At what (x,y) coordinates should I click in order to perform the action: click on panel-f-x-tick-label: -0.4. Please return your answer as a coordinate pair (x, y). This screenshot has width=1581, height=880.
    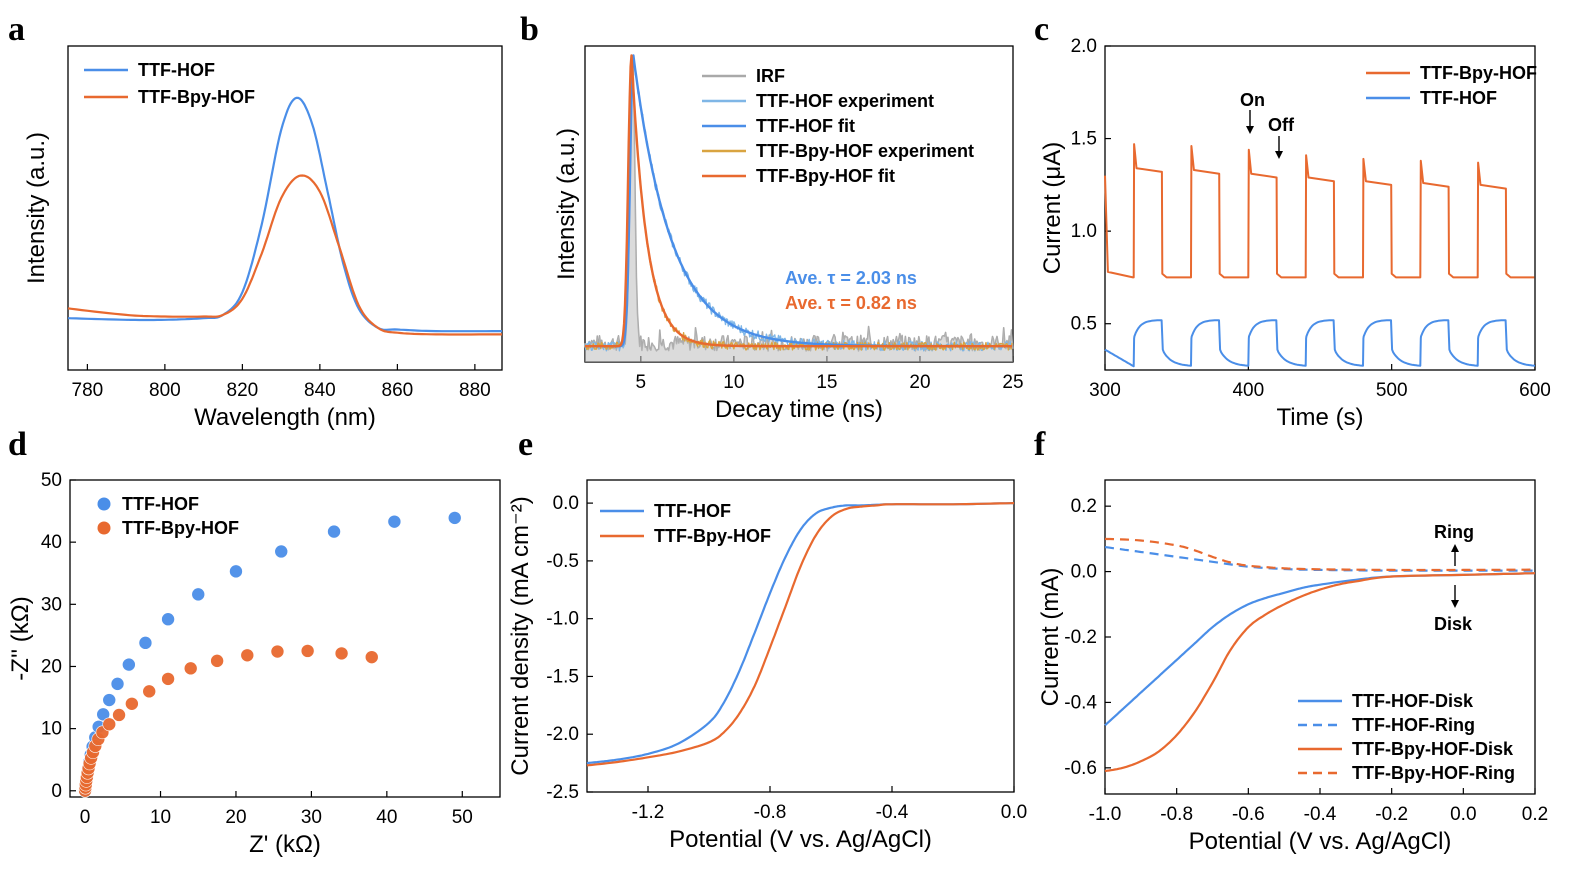
    Looking at the image, I should click on (1320, 814).